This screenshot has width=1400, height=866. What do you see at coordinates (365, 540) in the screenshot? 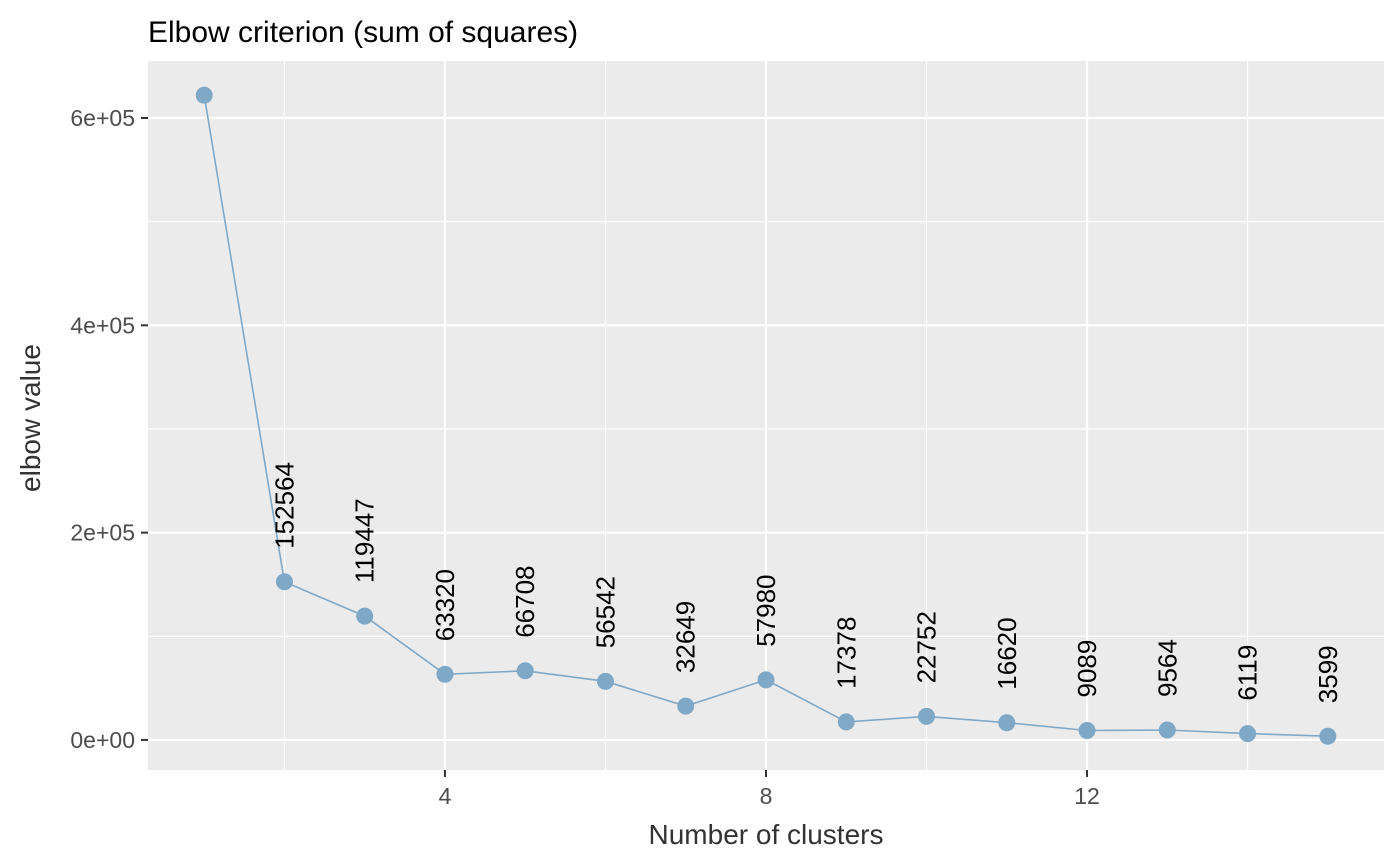
I see `data-label: 119447` at bounding box center [365, 540].